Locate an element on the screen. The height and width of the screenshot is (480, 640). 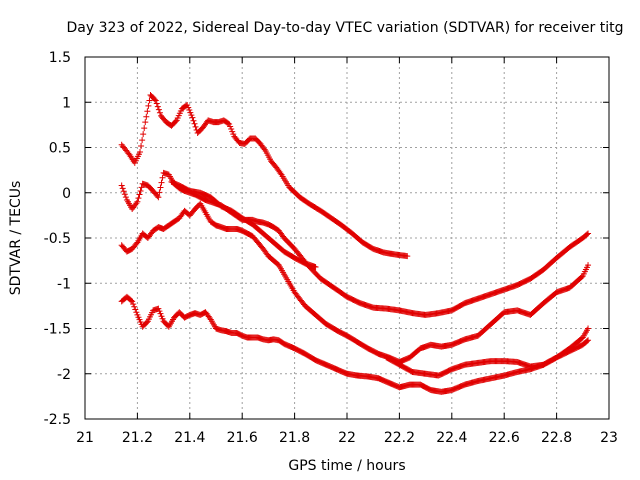
y-axis-label: SDTVAR / TECUs is located at coordinates (16, 238).